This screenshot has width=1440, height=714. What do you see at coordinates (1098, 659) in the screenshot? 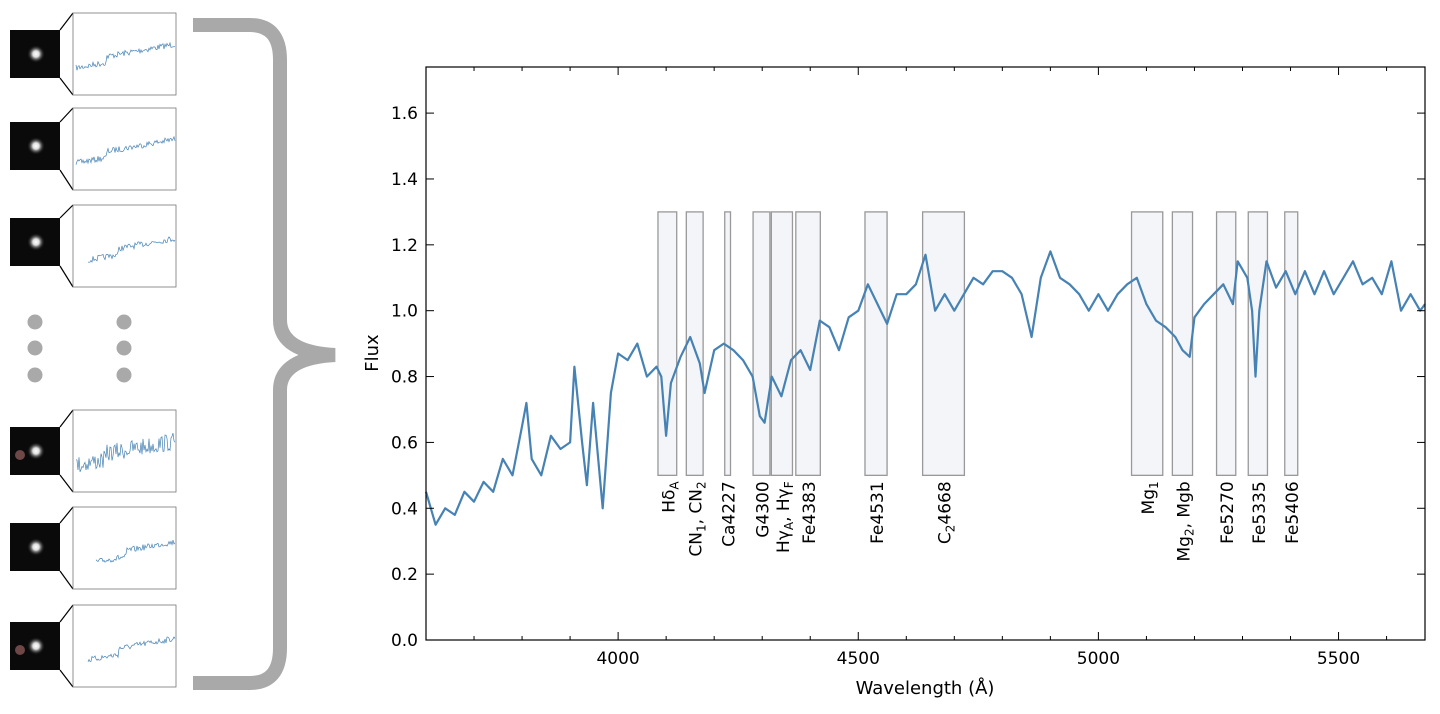
I see `x-tick-label: 5000` at bounding box center [1098, 659].